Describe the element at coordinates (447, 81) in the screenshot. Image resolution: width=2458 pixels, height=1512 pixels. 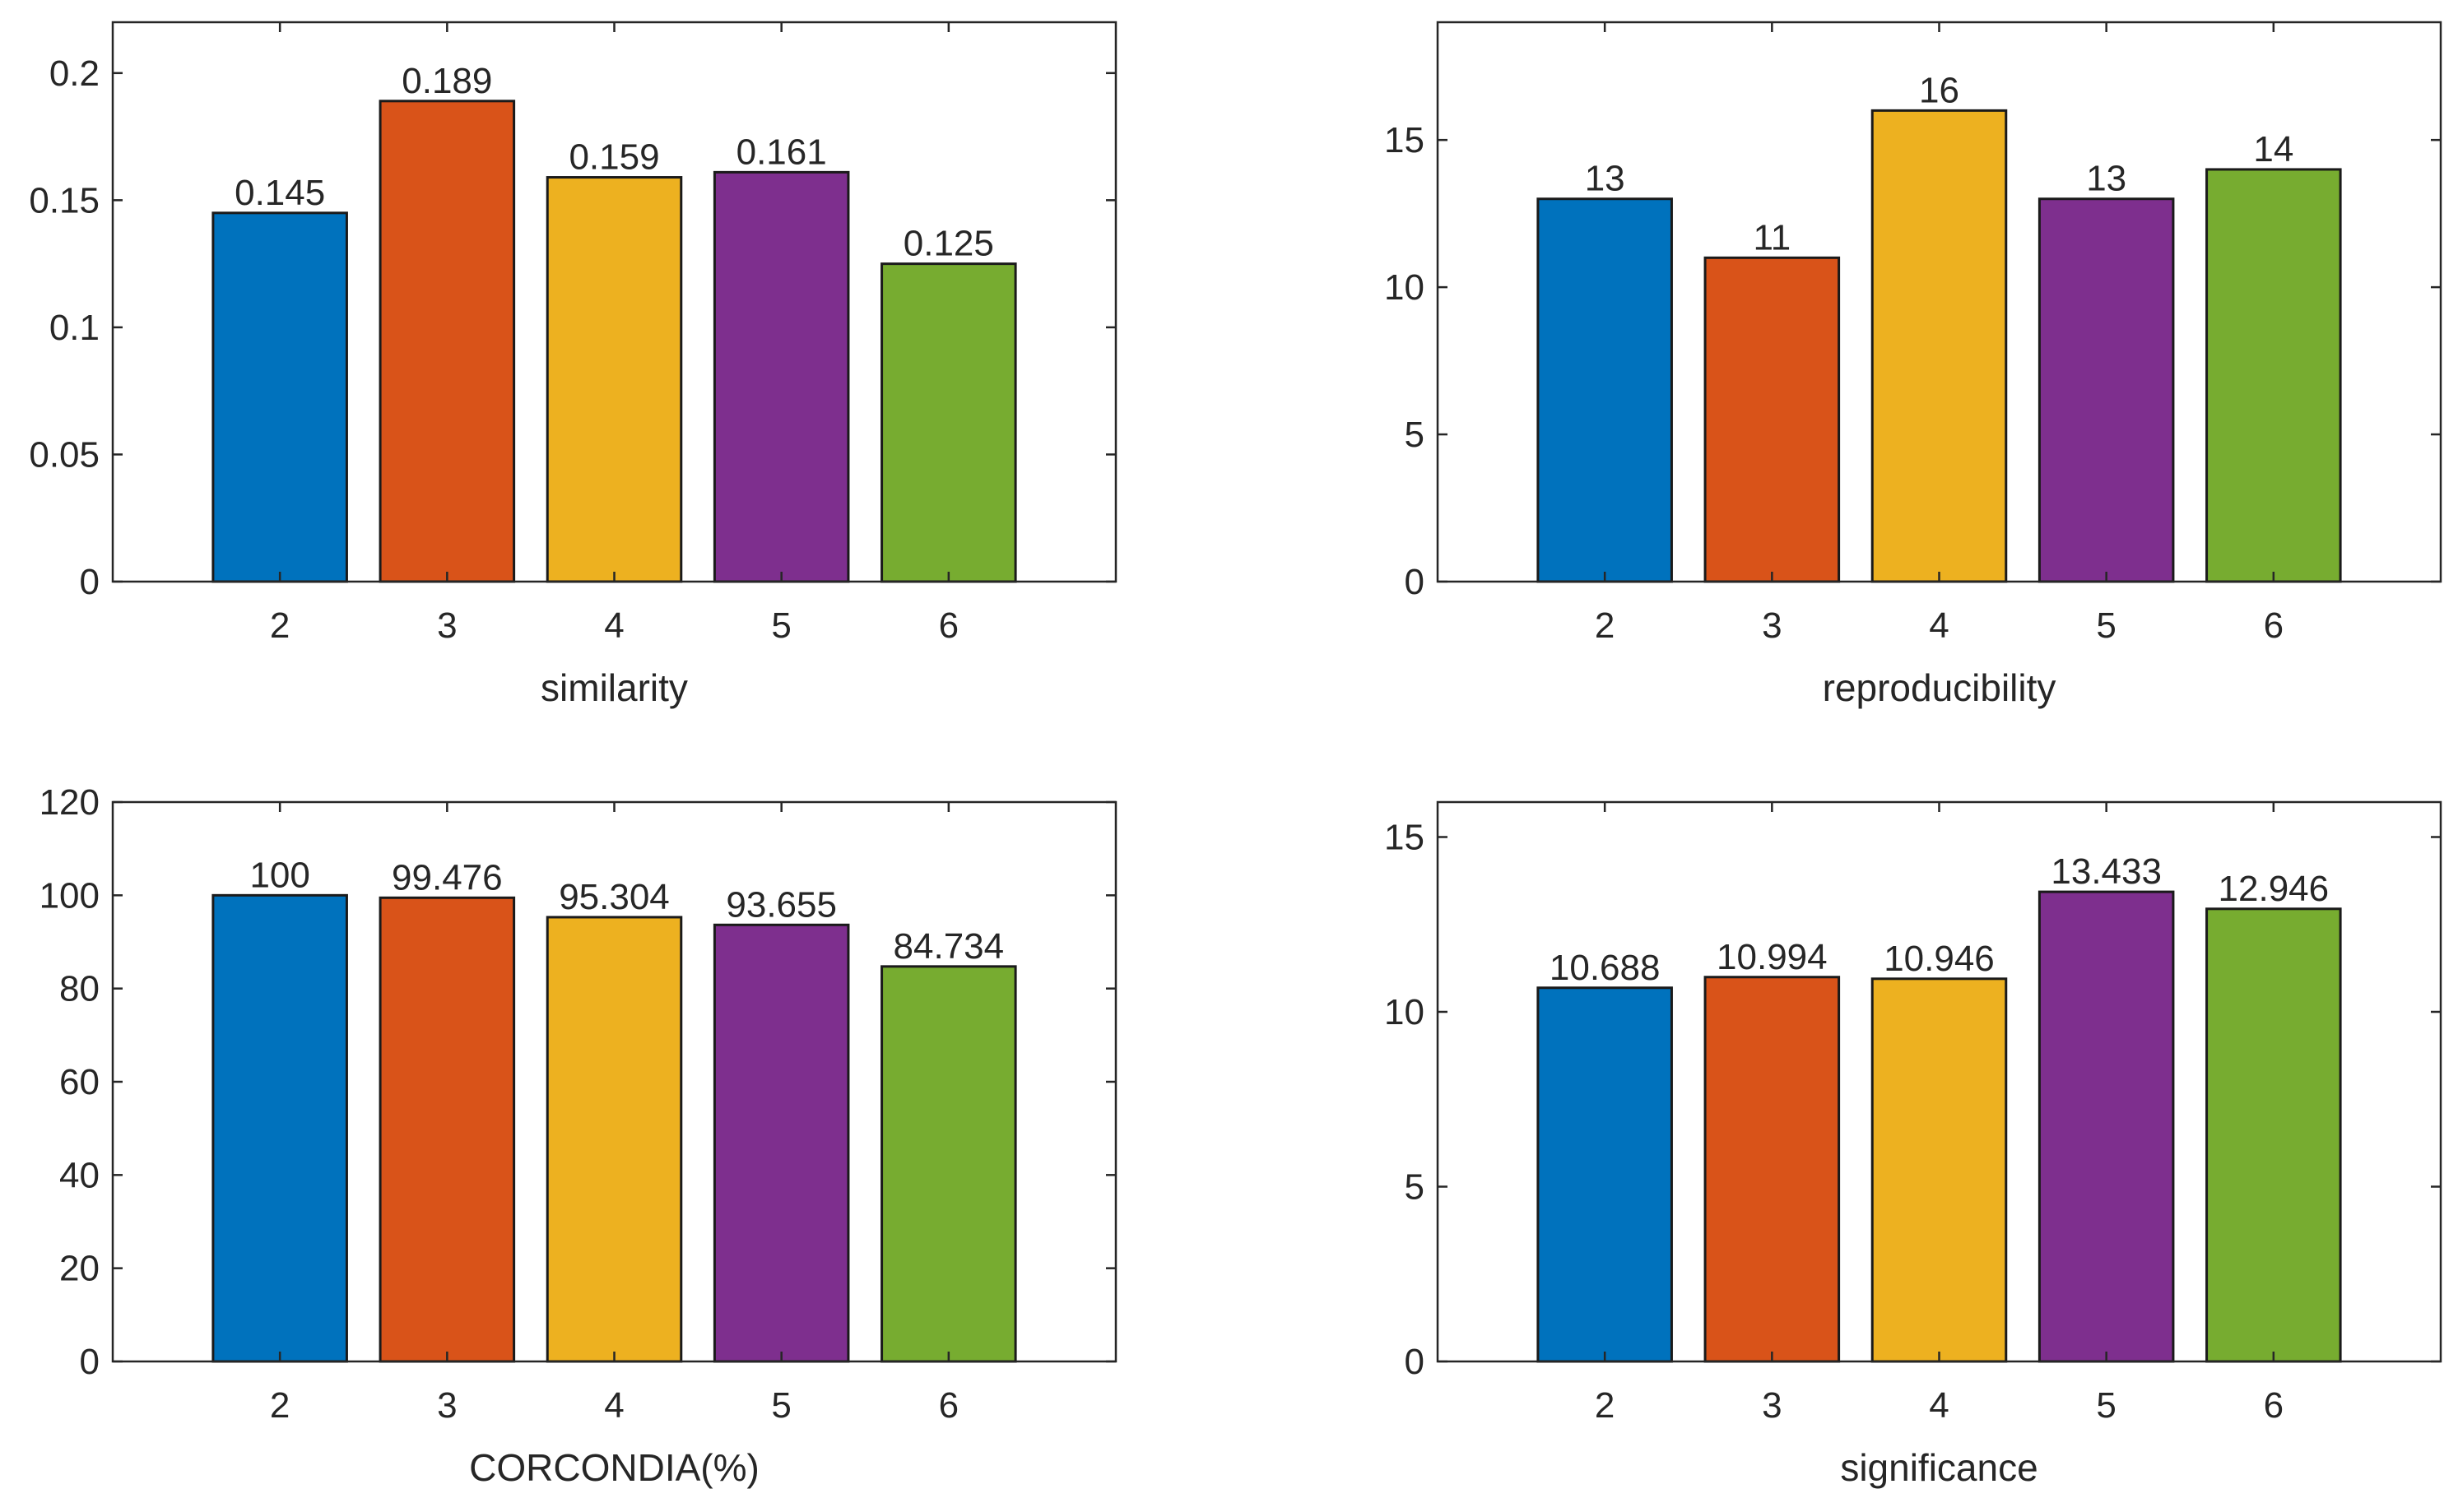
I see `data-label: 0.189` at that location.